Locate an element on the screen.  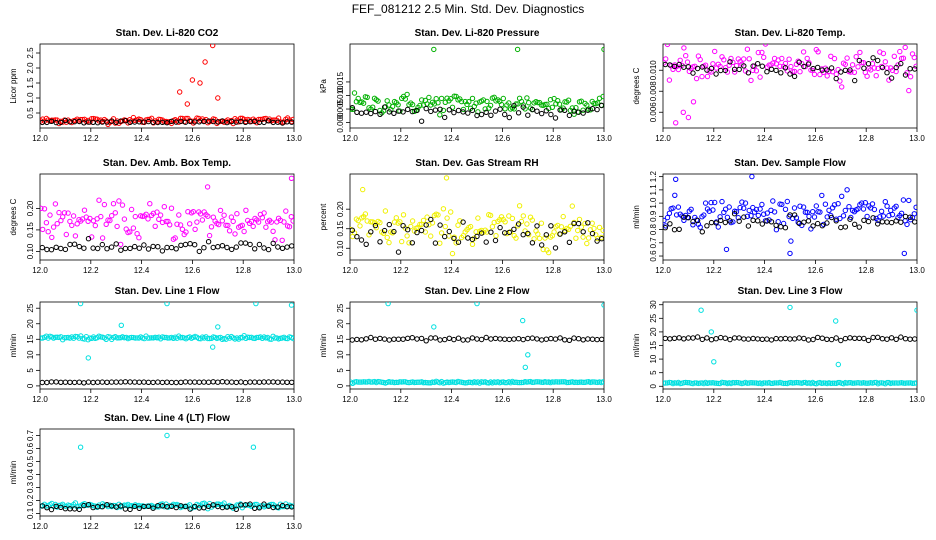
y-tick-label: 15 is located at coordinates (653, 345).